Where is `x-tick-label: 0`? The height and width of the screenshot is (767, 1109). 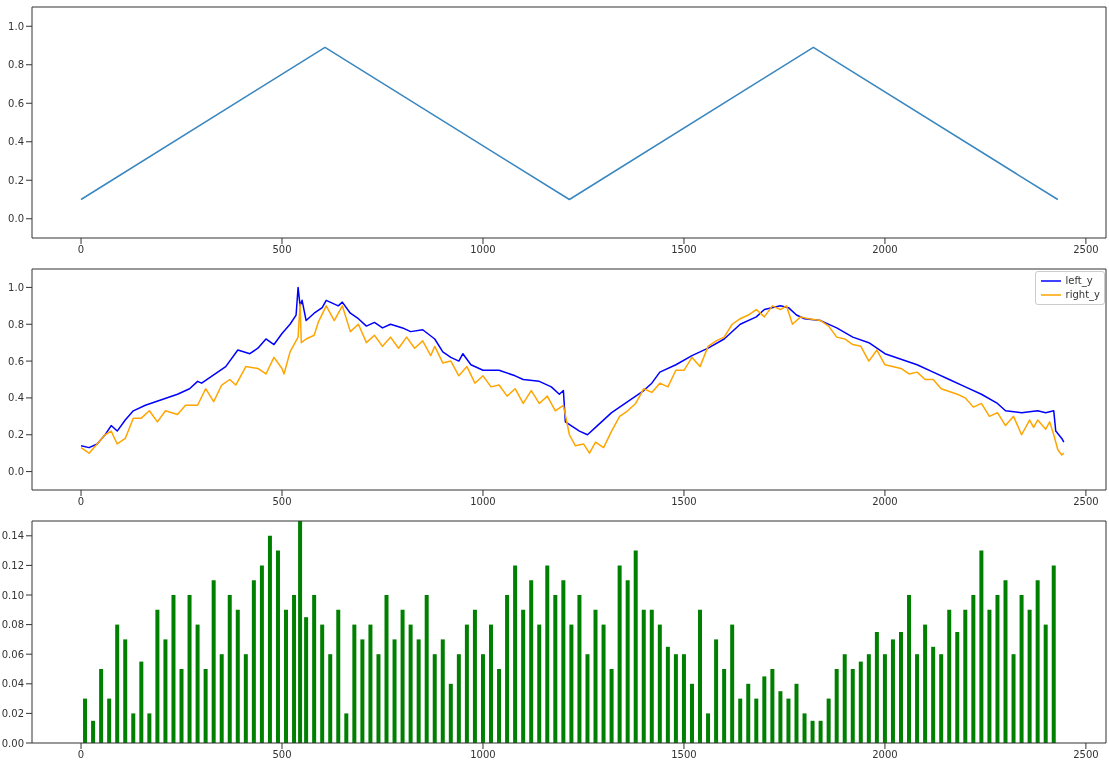 x-tick-label: 0 is located at coordinates (81, 755).